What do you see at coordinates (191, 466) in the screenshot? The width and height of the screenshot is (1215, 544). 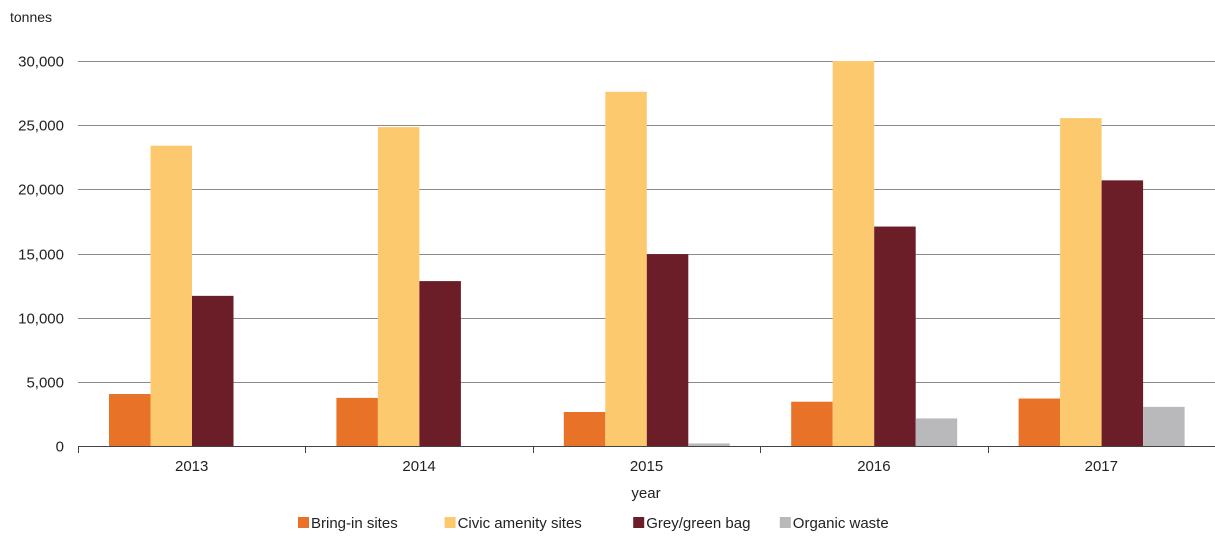 I see `x-tick-label: 2013` at bounding box center [191, 466].